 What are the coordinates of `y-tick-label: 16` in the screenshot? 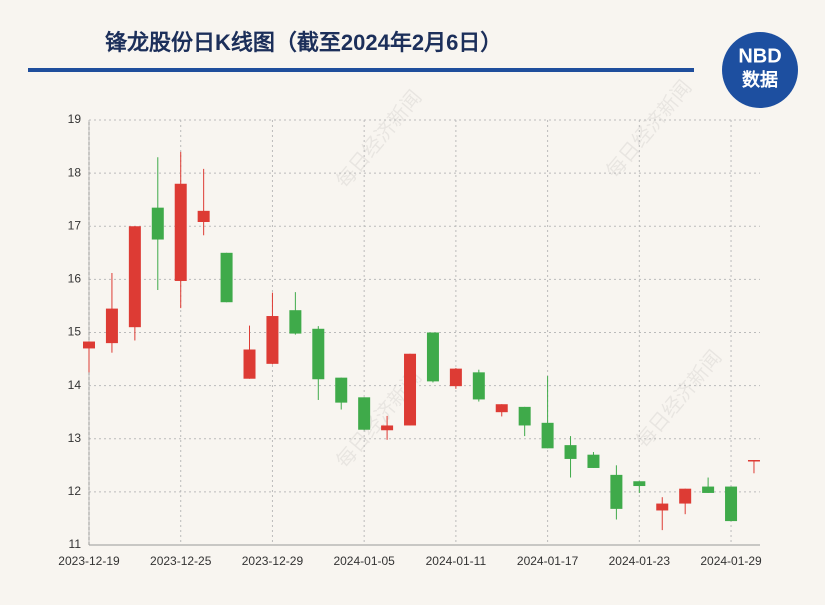 It's located at (75, 279).